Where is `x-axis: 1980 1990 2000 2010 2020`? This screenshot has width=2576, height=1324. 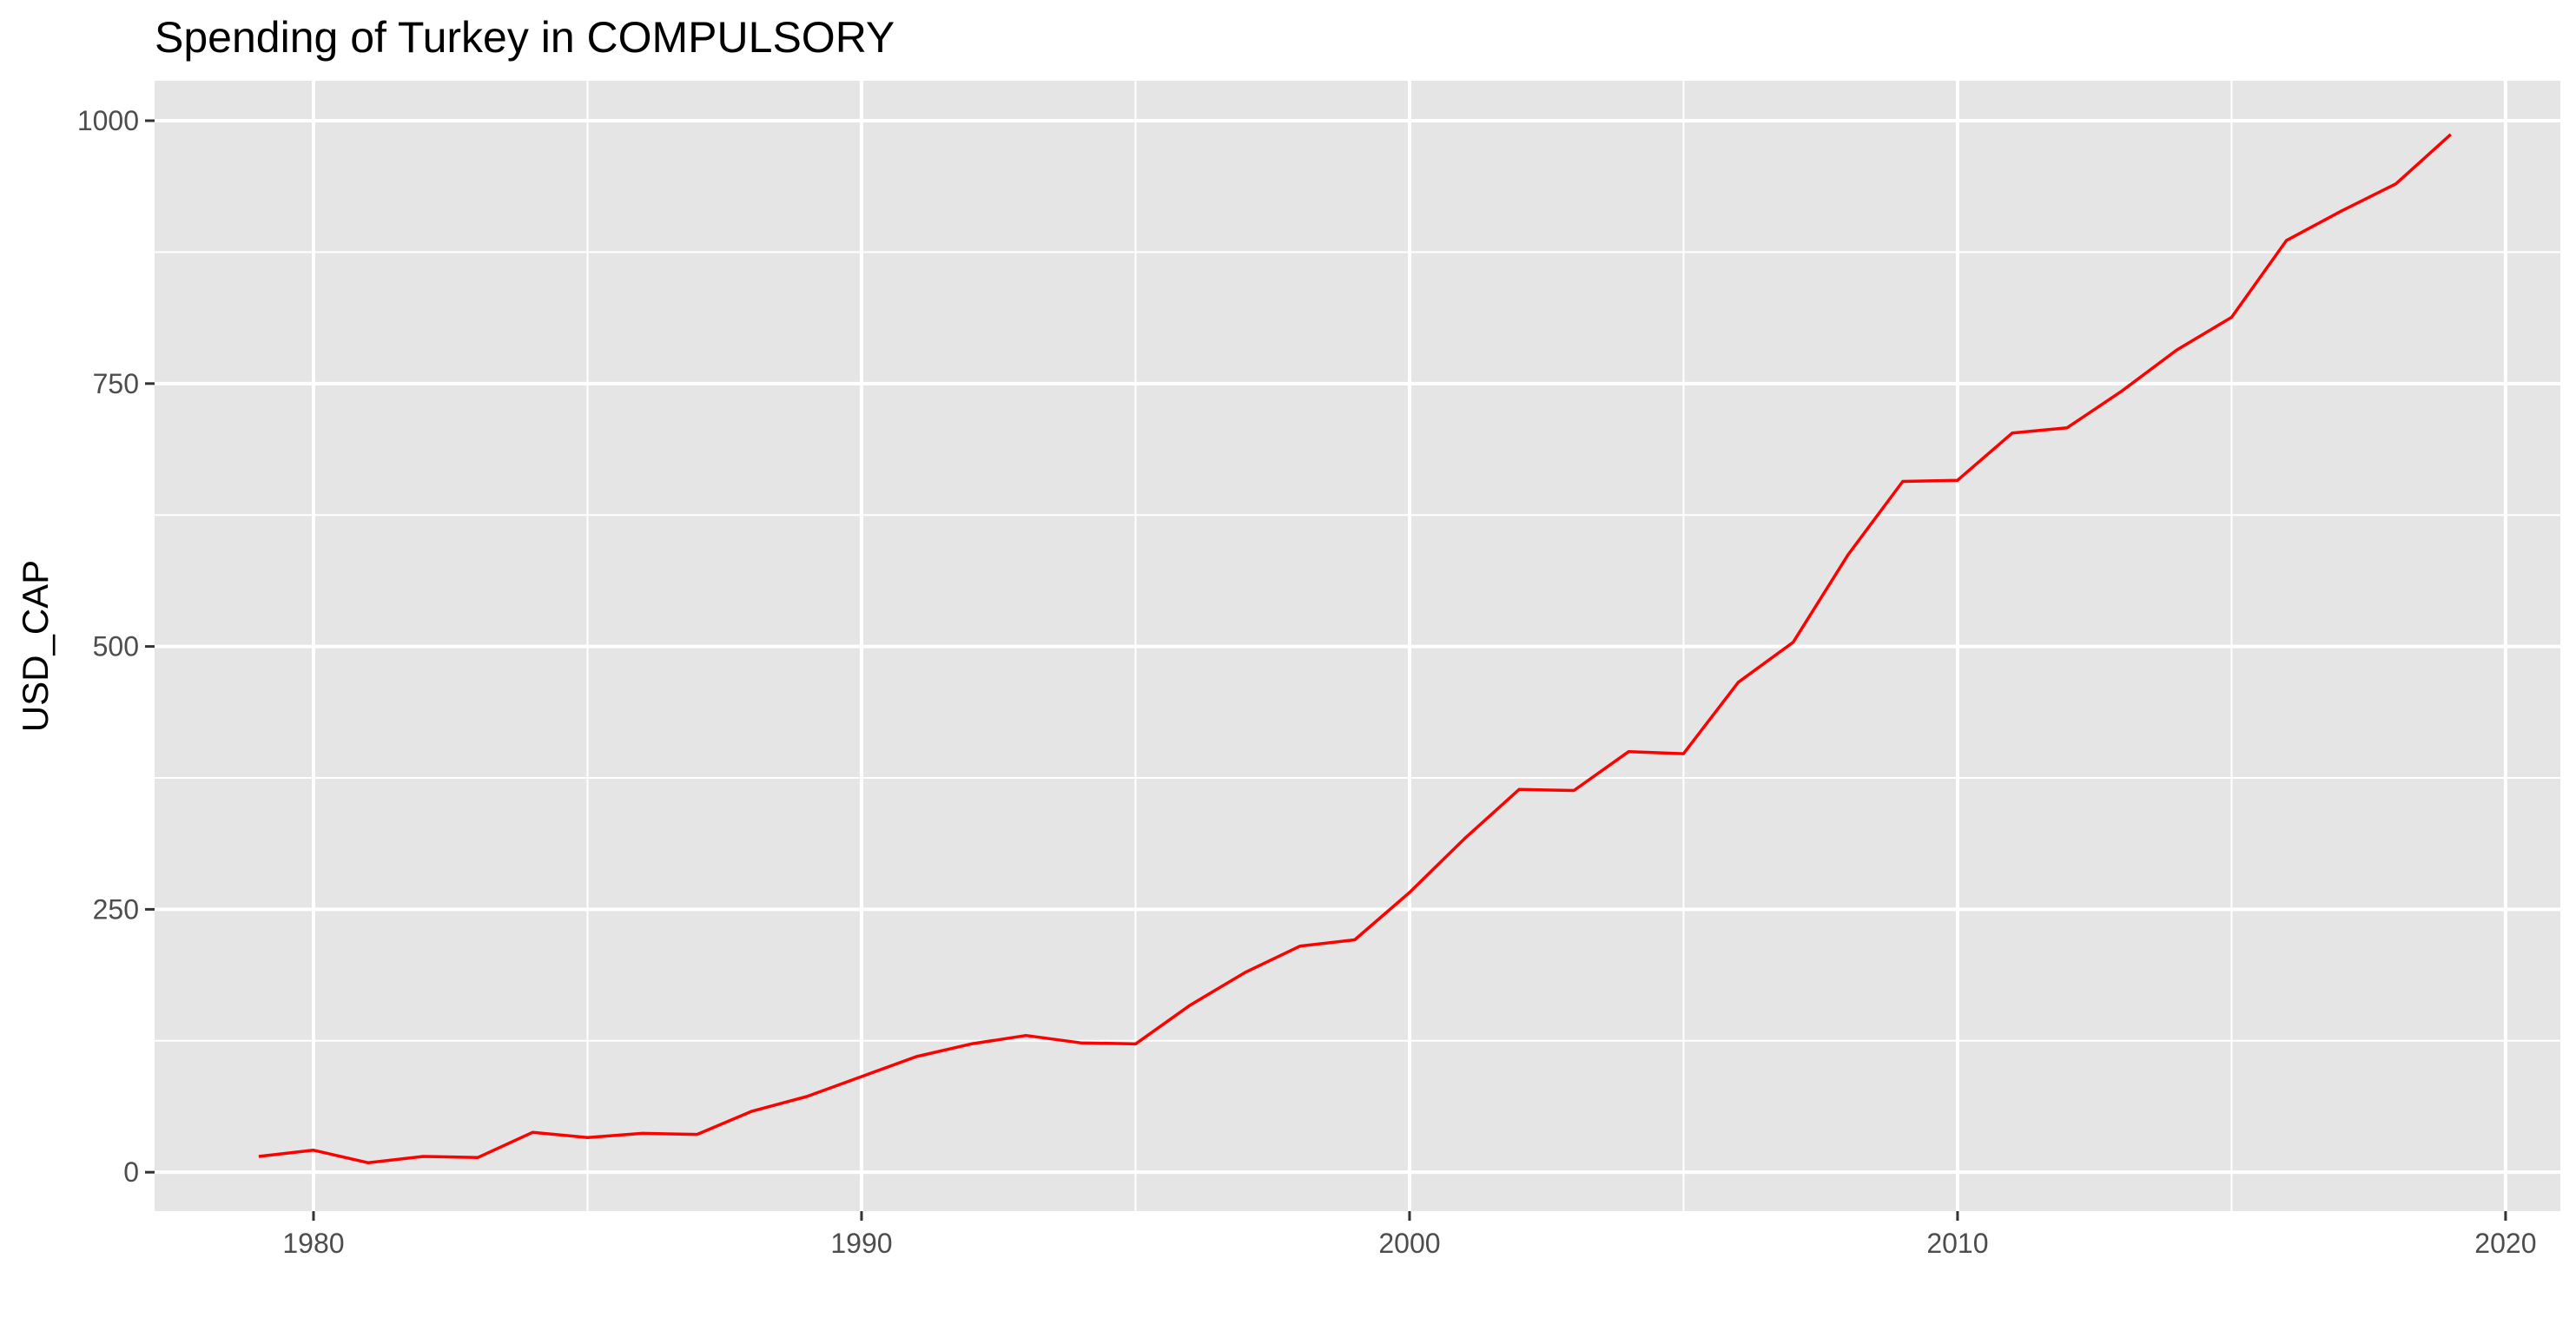 x-axis: 1980 1990 2000 2010 2020 is located at coordinates (1409, 1235).